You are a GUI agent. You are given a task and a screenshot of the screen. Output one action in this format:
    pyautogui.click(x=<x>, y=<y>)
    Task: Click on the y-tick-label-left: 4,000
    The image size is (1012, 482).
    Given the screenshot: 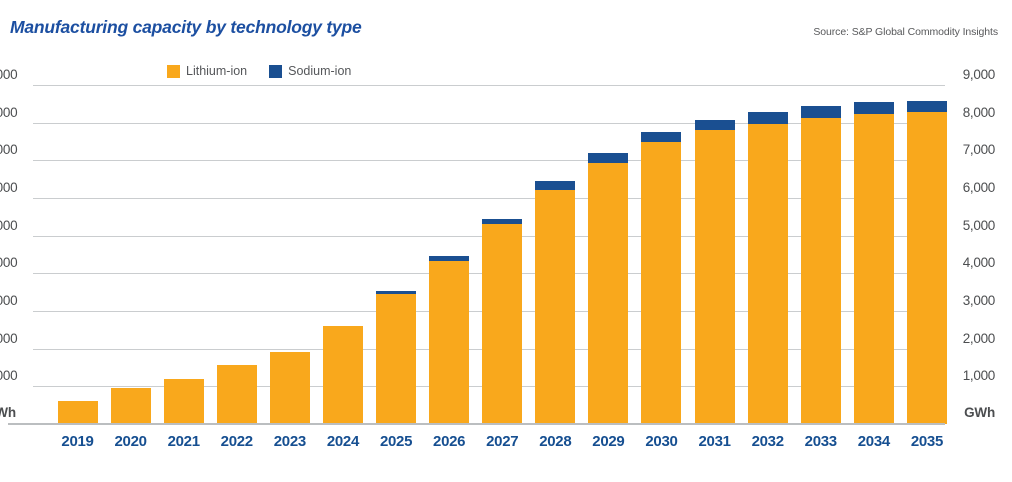 What is the action you would take?
    pyautogui.click(x=9, y=263)
    